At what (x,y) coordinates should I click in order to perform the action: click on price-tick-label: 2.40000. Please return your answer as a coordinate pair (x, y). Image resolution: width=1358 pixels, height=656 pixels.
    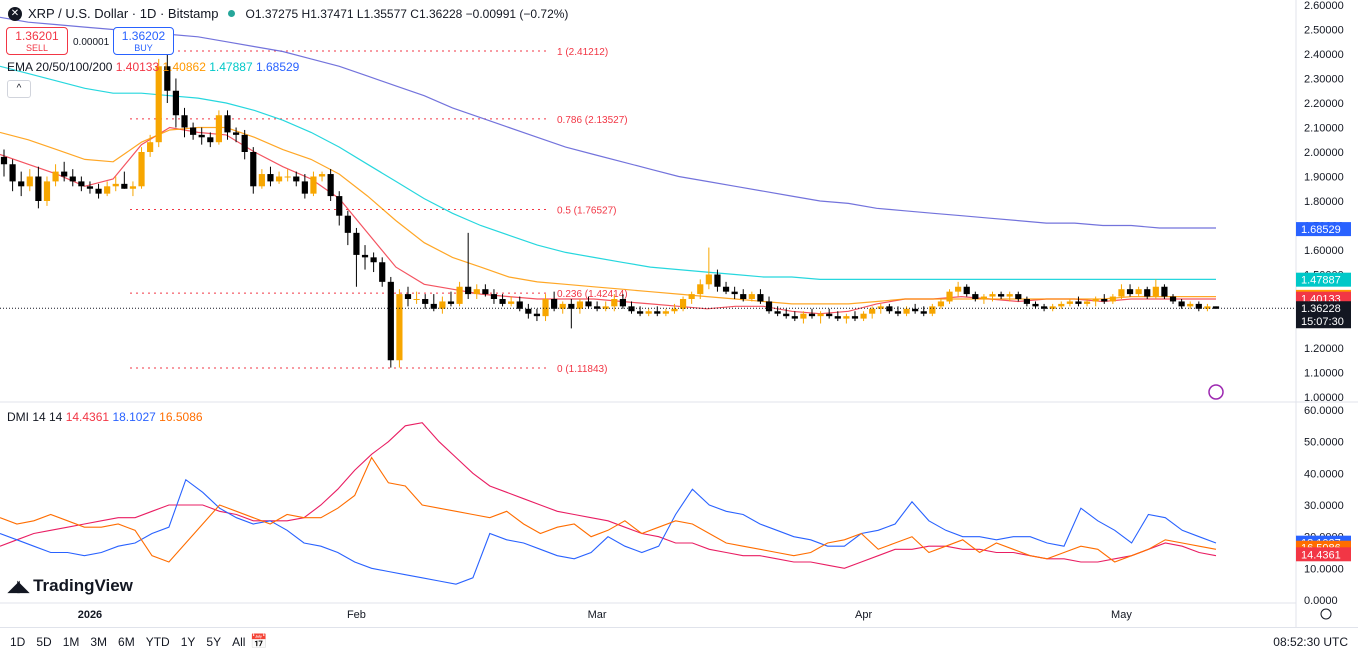
    Looking at the image, I should click on (1324, 55).